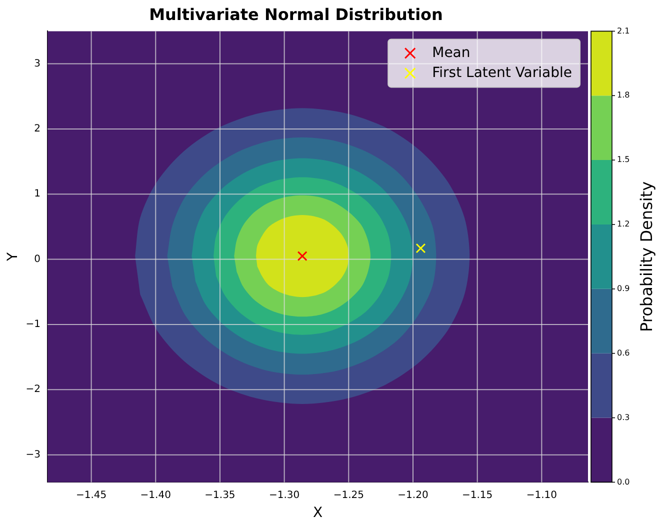 This screenshot has width=656, height=523. What do you see at coordinates (623, 224) in the screenshot?
I see `color-bar-label: 1.2` at bounding box center [623, 224].